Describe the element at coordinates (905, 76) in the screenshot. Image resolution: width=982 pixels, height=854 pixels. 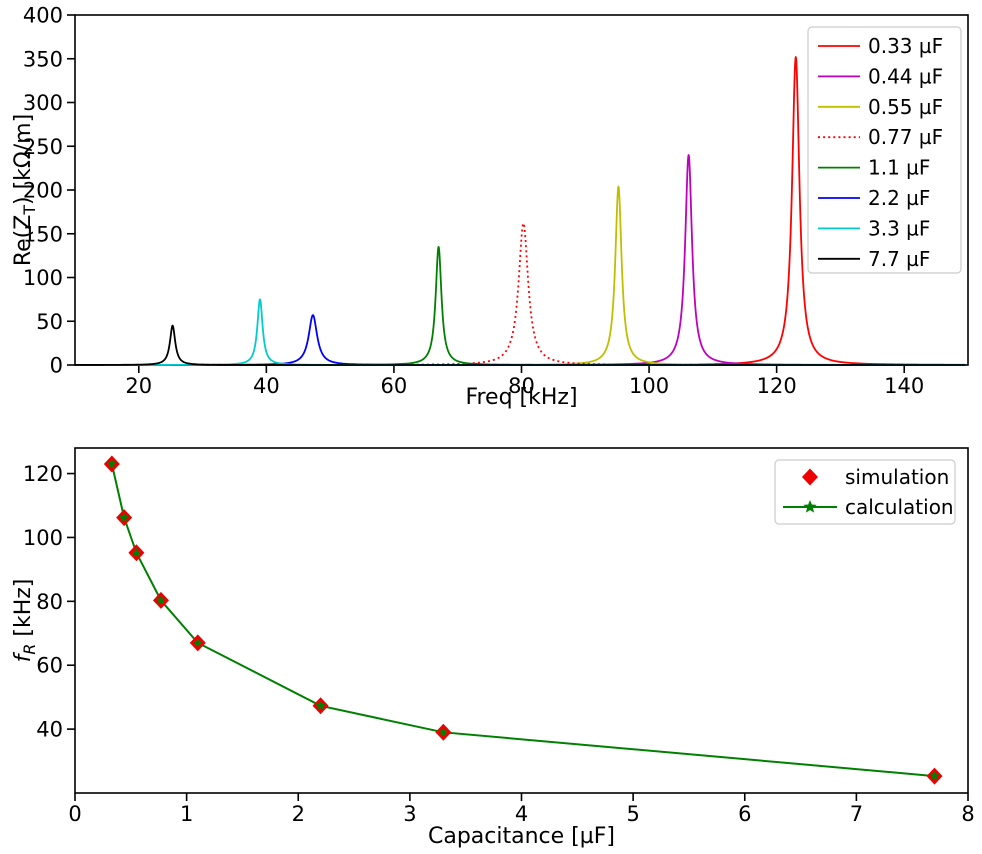
I see `legend-label: 0.44 µF` at that location.